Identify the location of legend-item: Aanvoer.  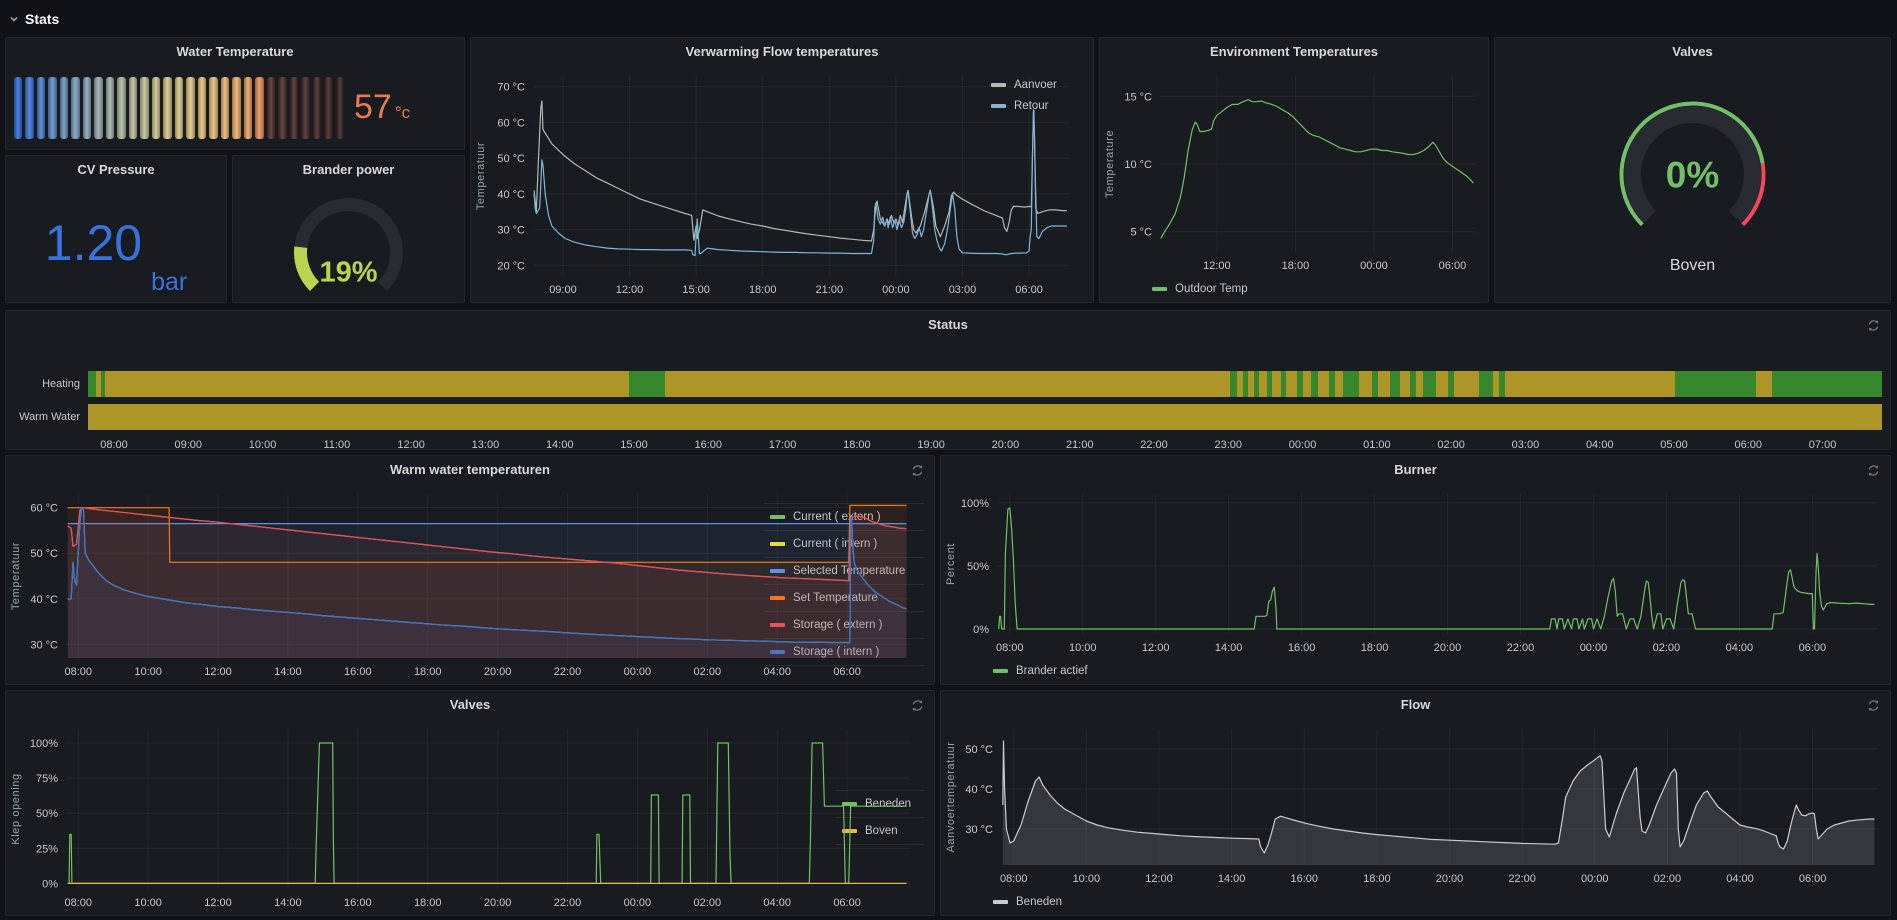
(1037, 84).